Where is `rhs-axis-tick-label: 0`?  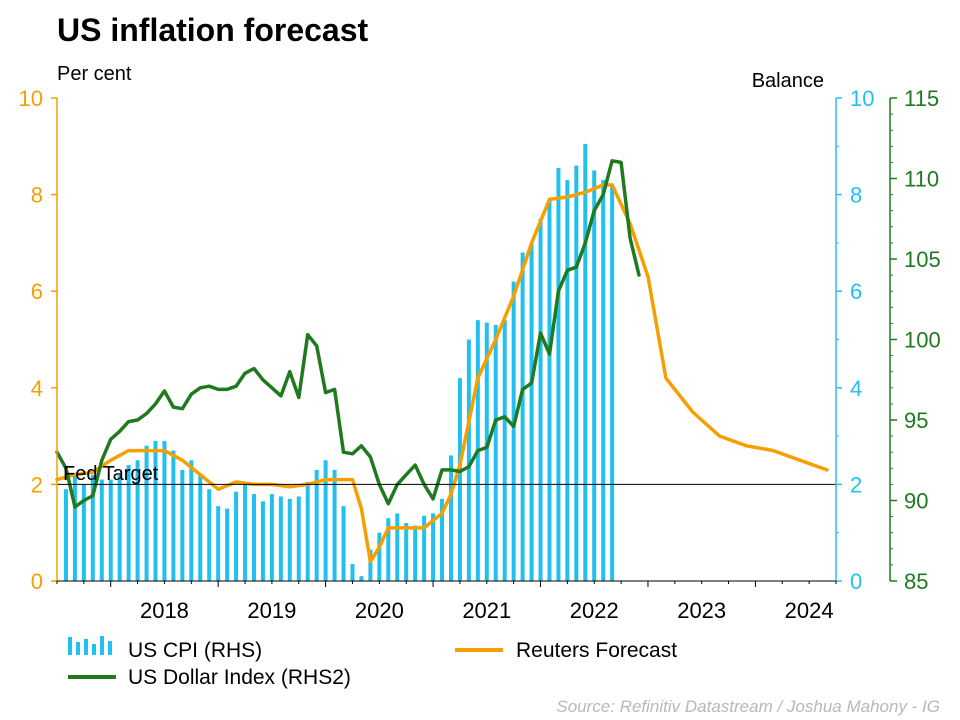
rhs-axis-tick-label: 0 is located at coordinates (856, 581).